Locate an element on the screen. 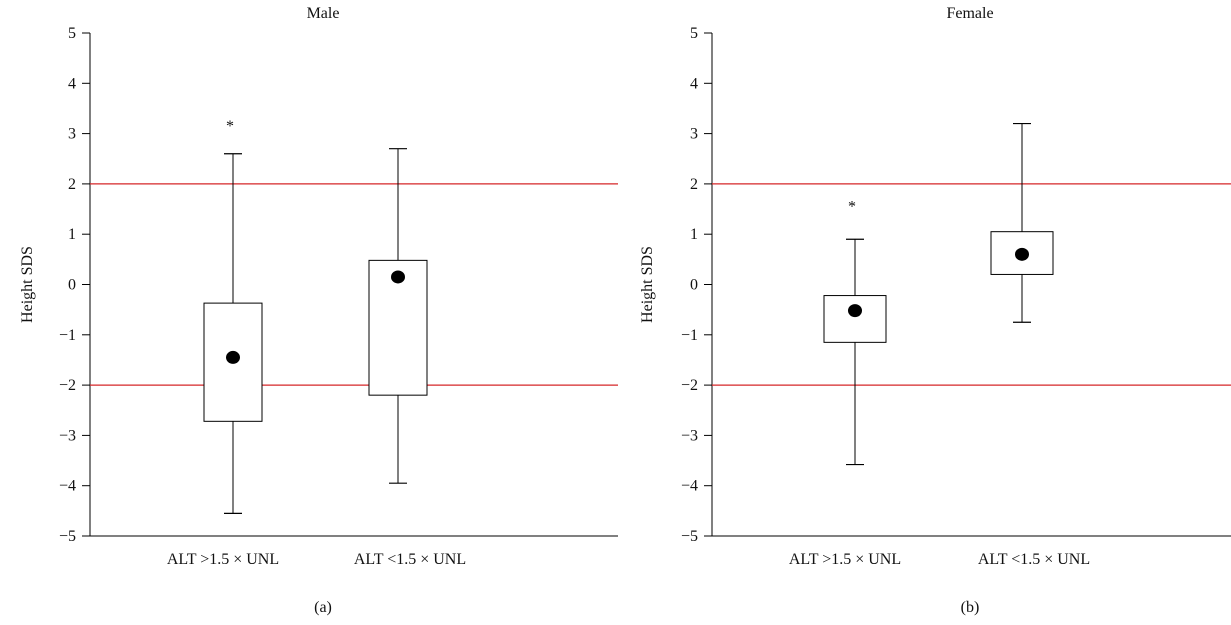 The height and width of the screenshot is (625, 1231). interquartile-box is located at coordinates (855, 319).